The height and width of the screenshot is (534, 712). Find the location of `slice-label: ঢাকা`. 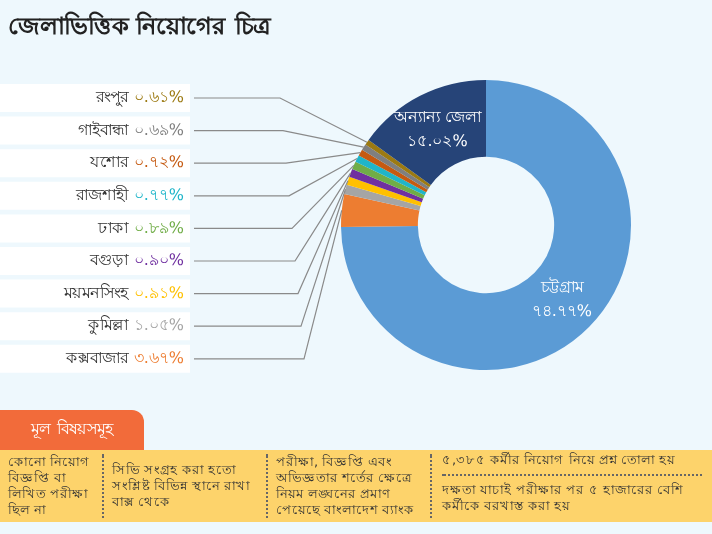

slice-label: ঢাকা is located at coordinates (112, 227).